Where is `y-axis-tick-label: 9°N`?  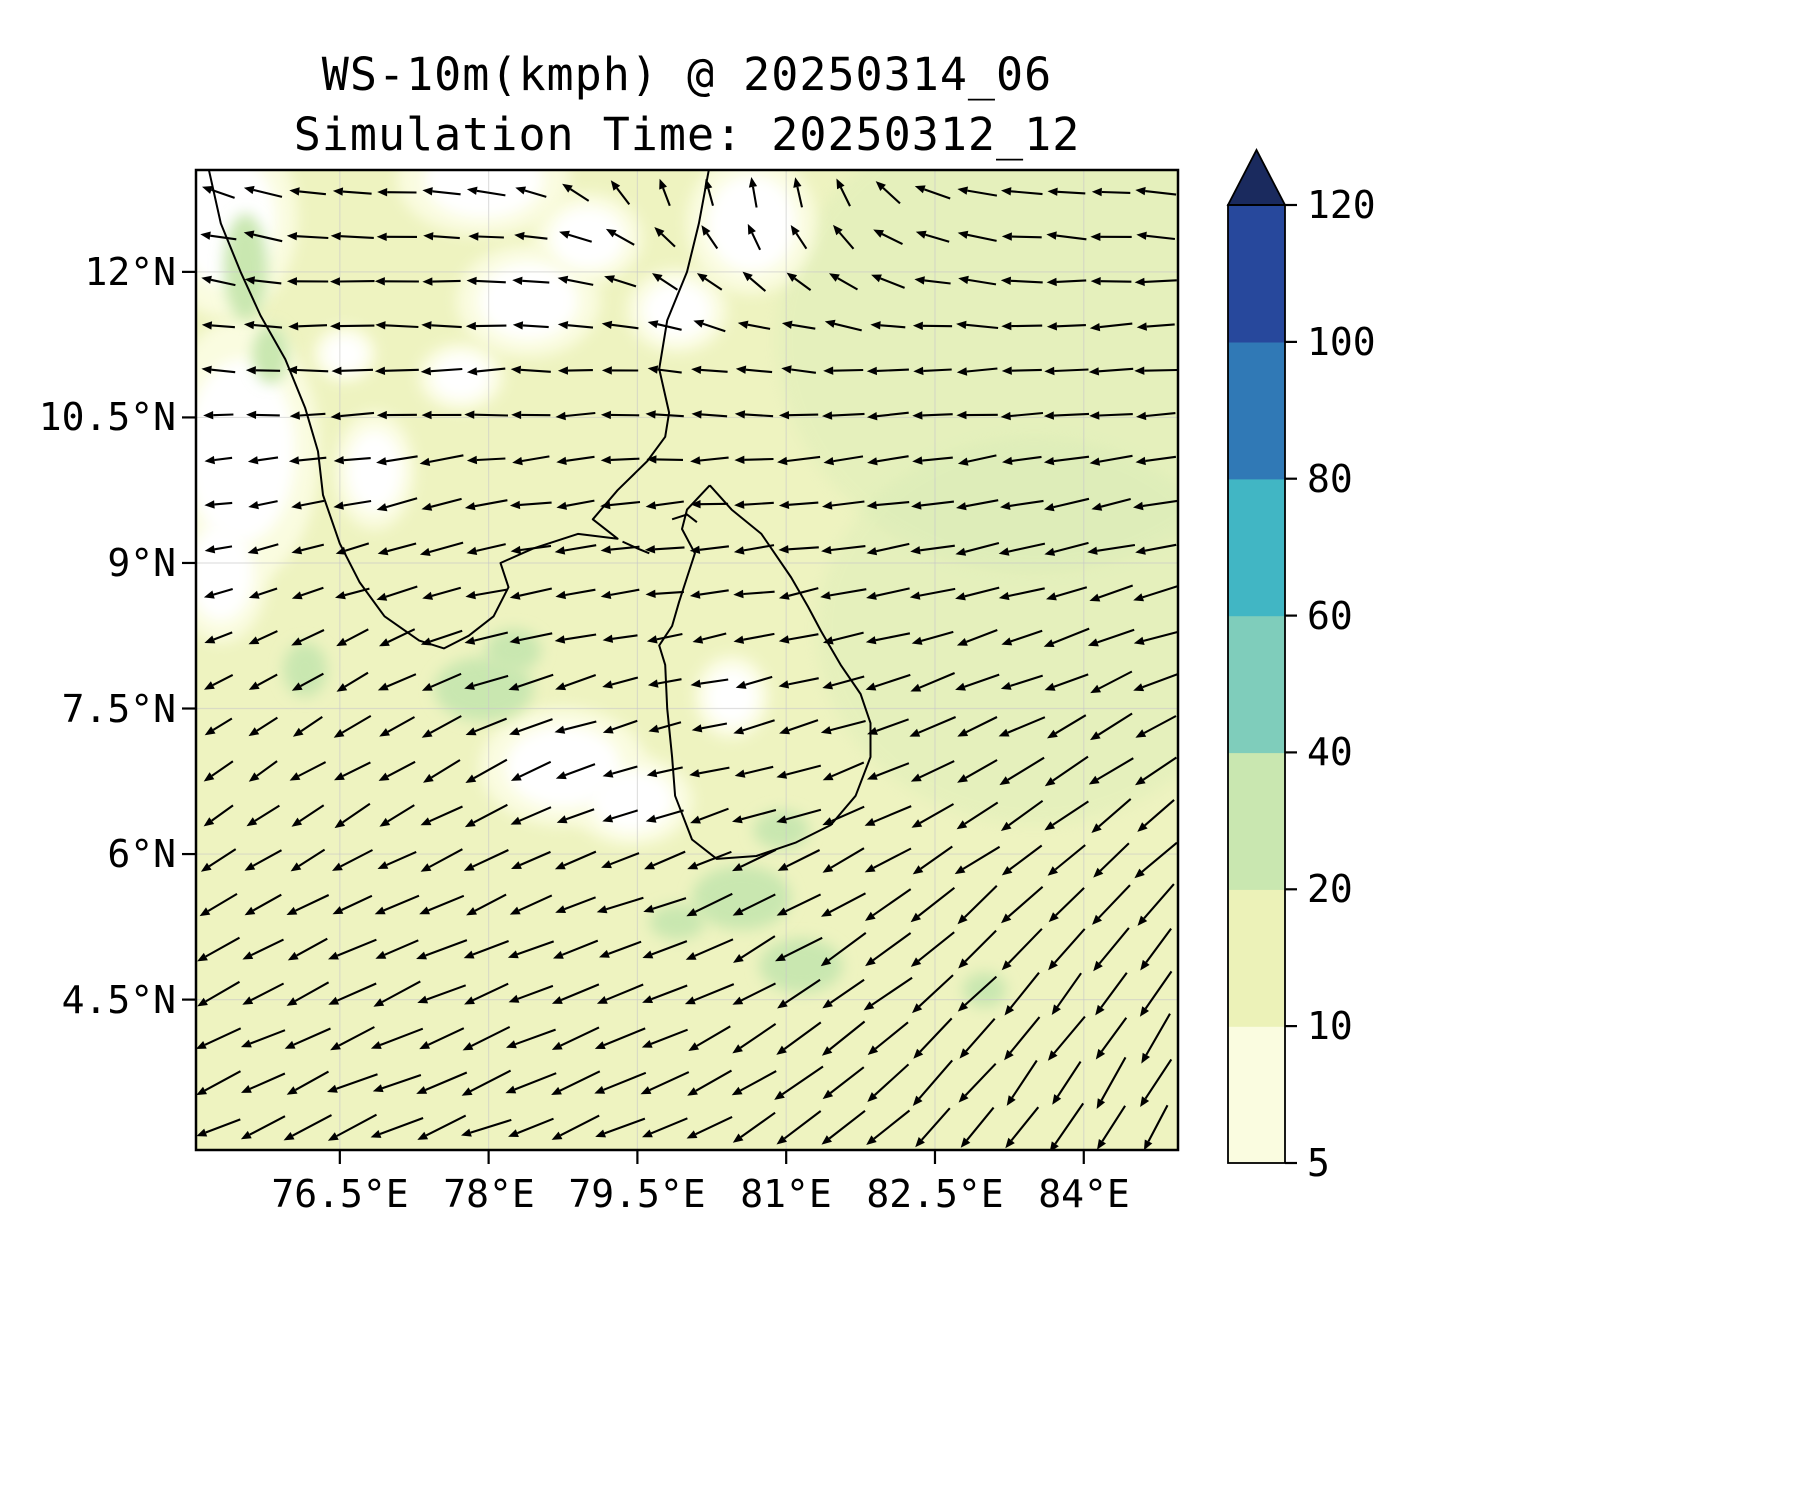
y-axis-tick-label: 9°N is located at coordinates (141, 563).